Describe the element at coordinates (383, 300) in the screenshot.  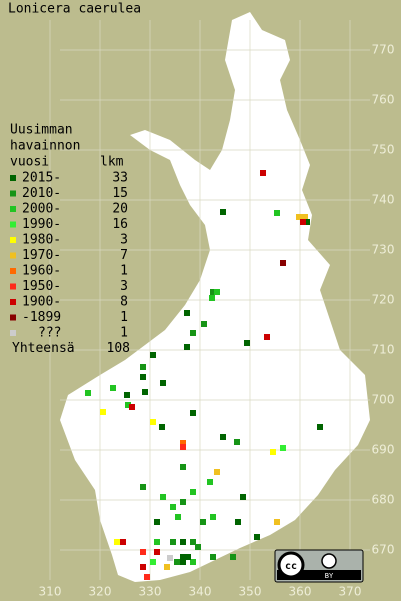
I see `y-tick-label: 720` at that location.